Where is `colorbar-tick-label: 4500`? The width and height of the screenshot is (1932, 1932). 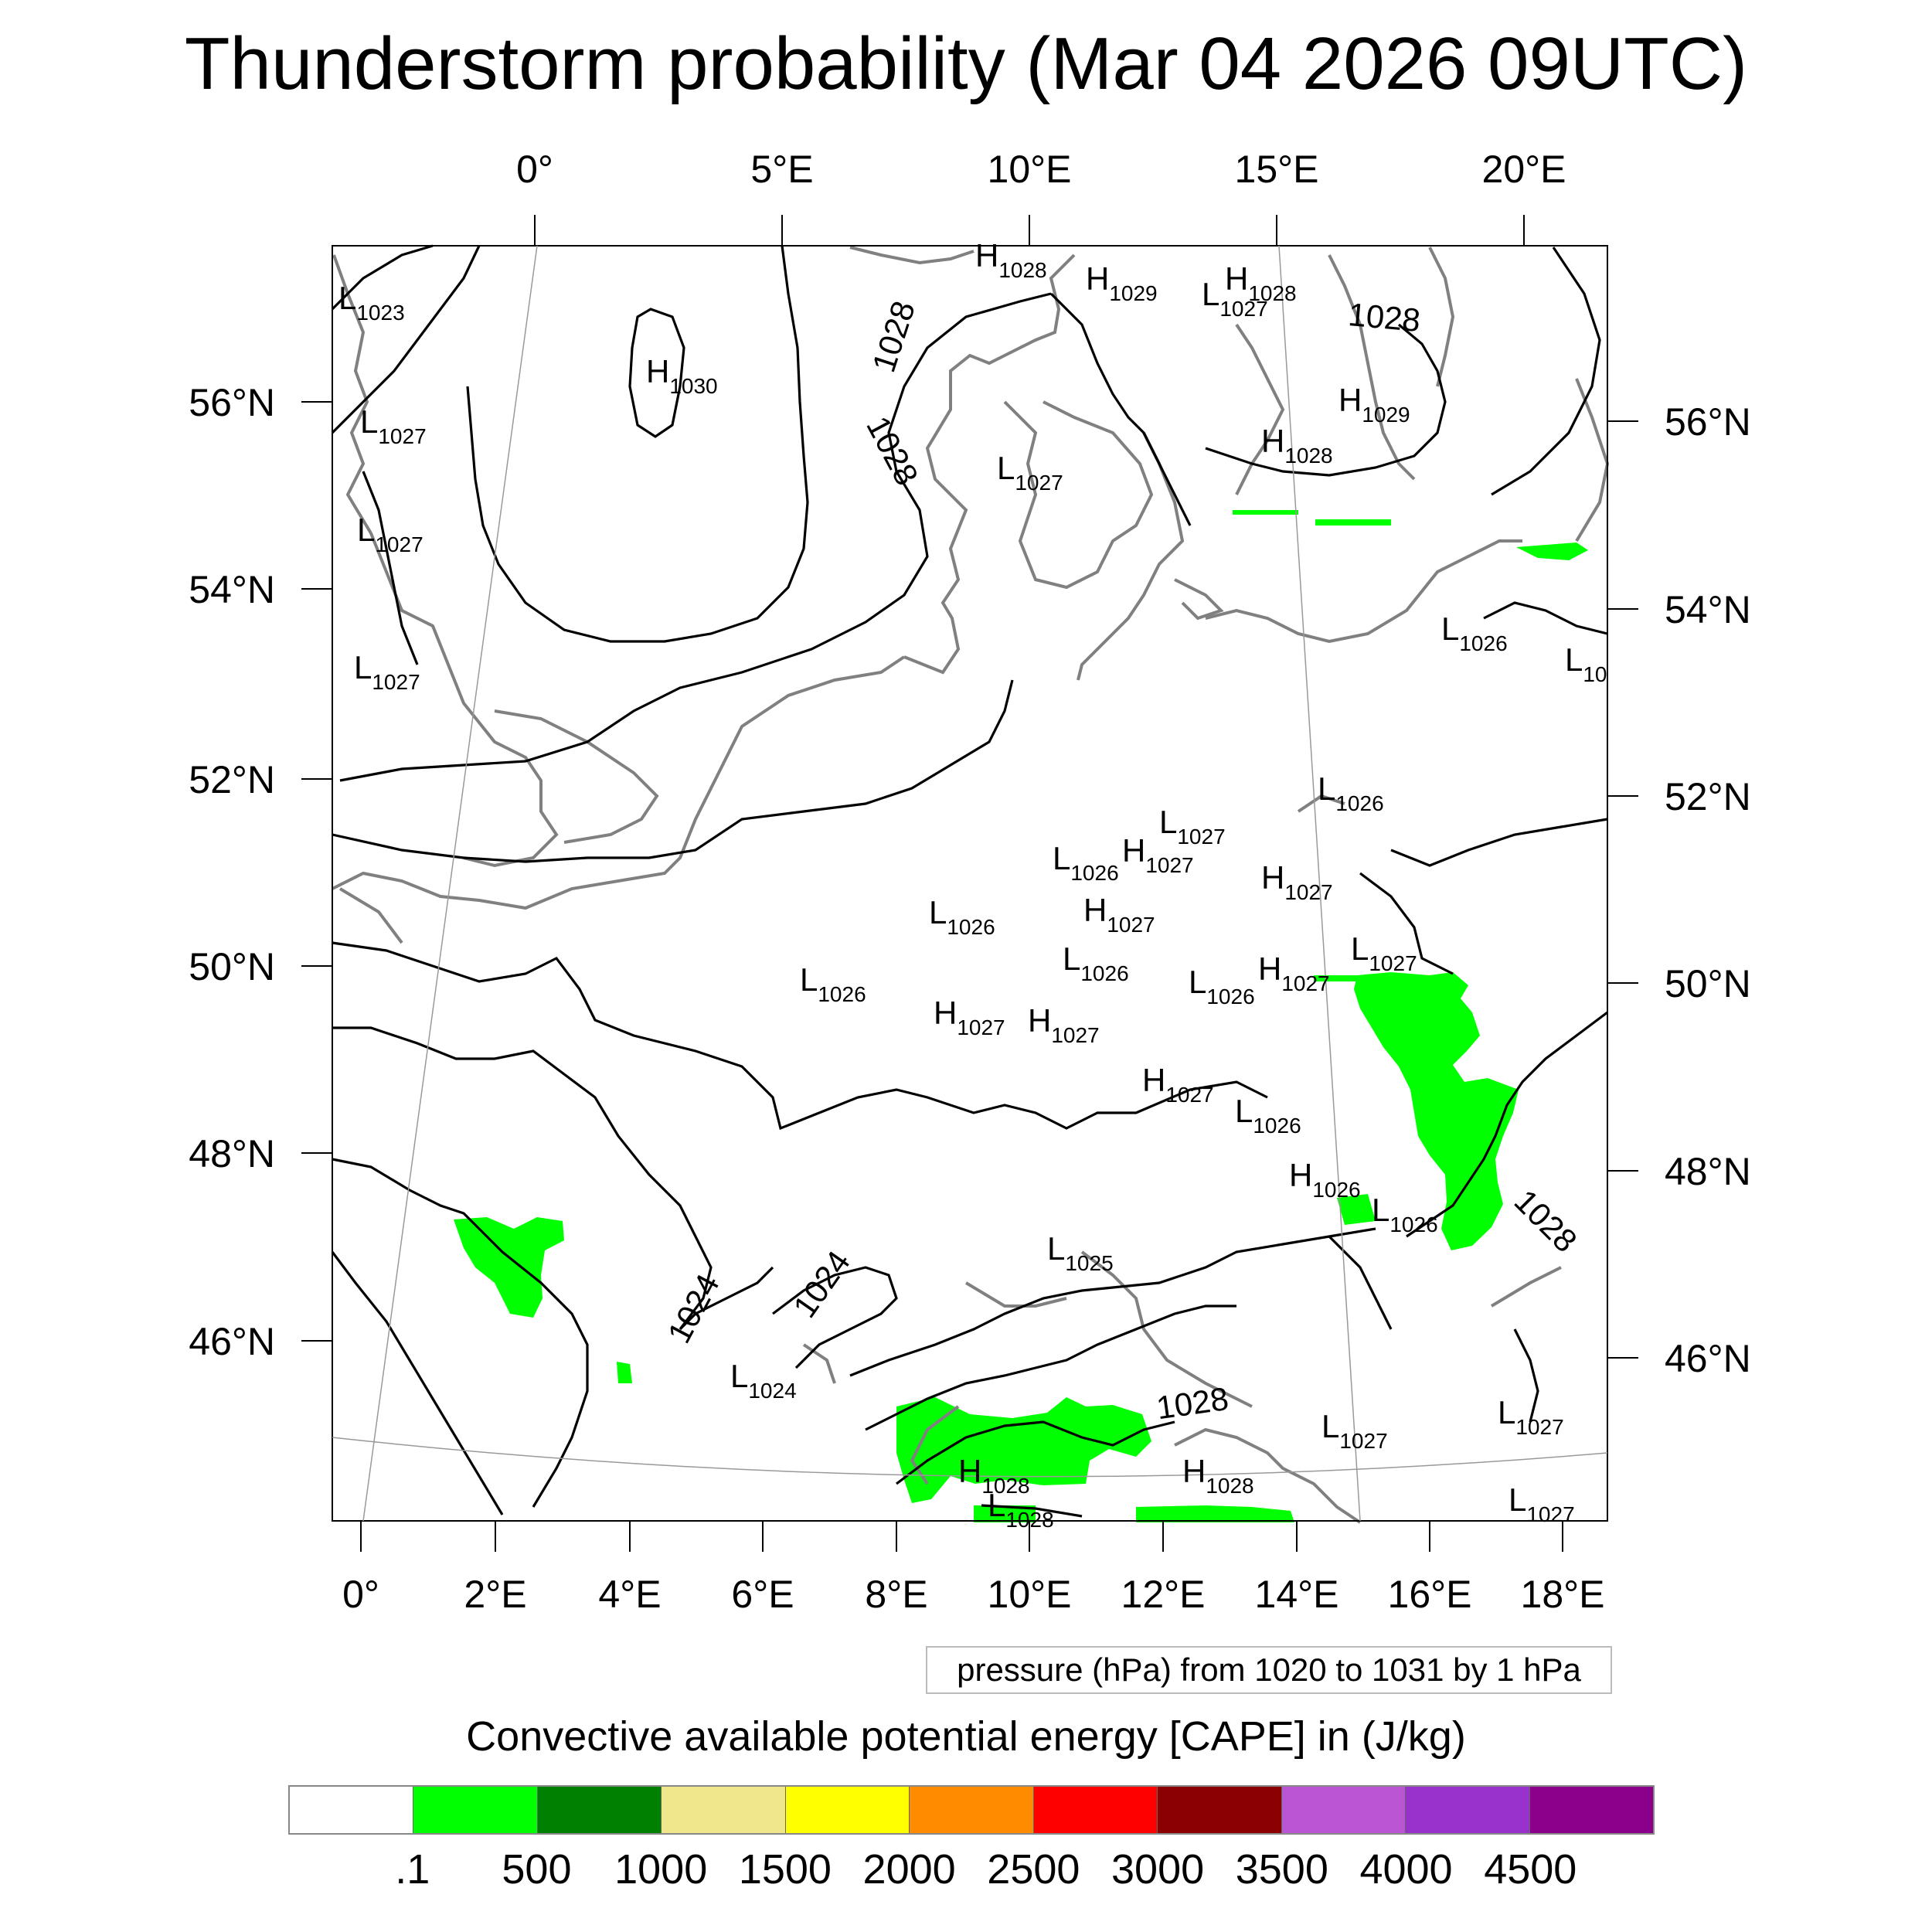 colorbar-tick-label: 4500 is located at coordinates (1531, 1870).